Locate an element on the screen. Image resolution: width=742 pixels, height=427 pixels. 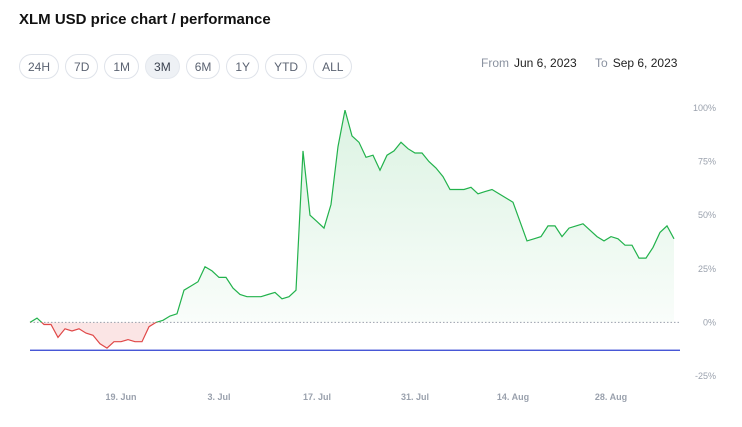
time-range-selector: 24H 7D 1M 3M 6M 1Y YTD ALL is located at coordinates (186, 66).